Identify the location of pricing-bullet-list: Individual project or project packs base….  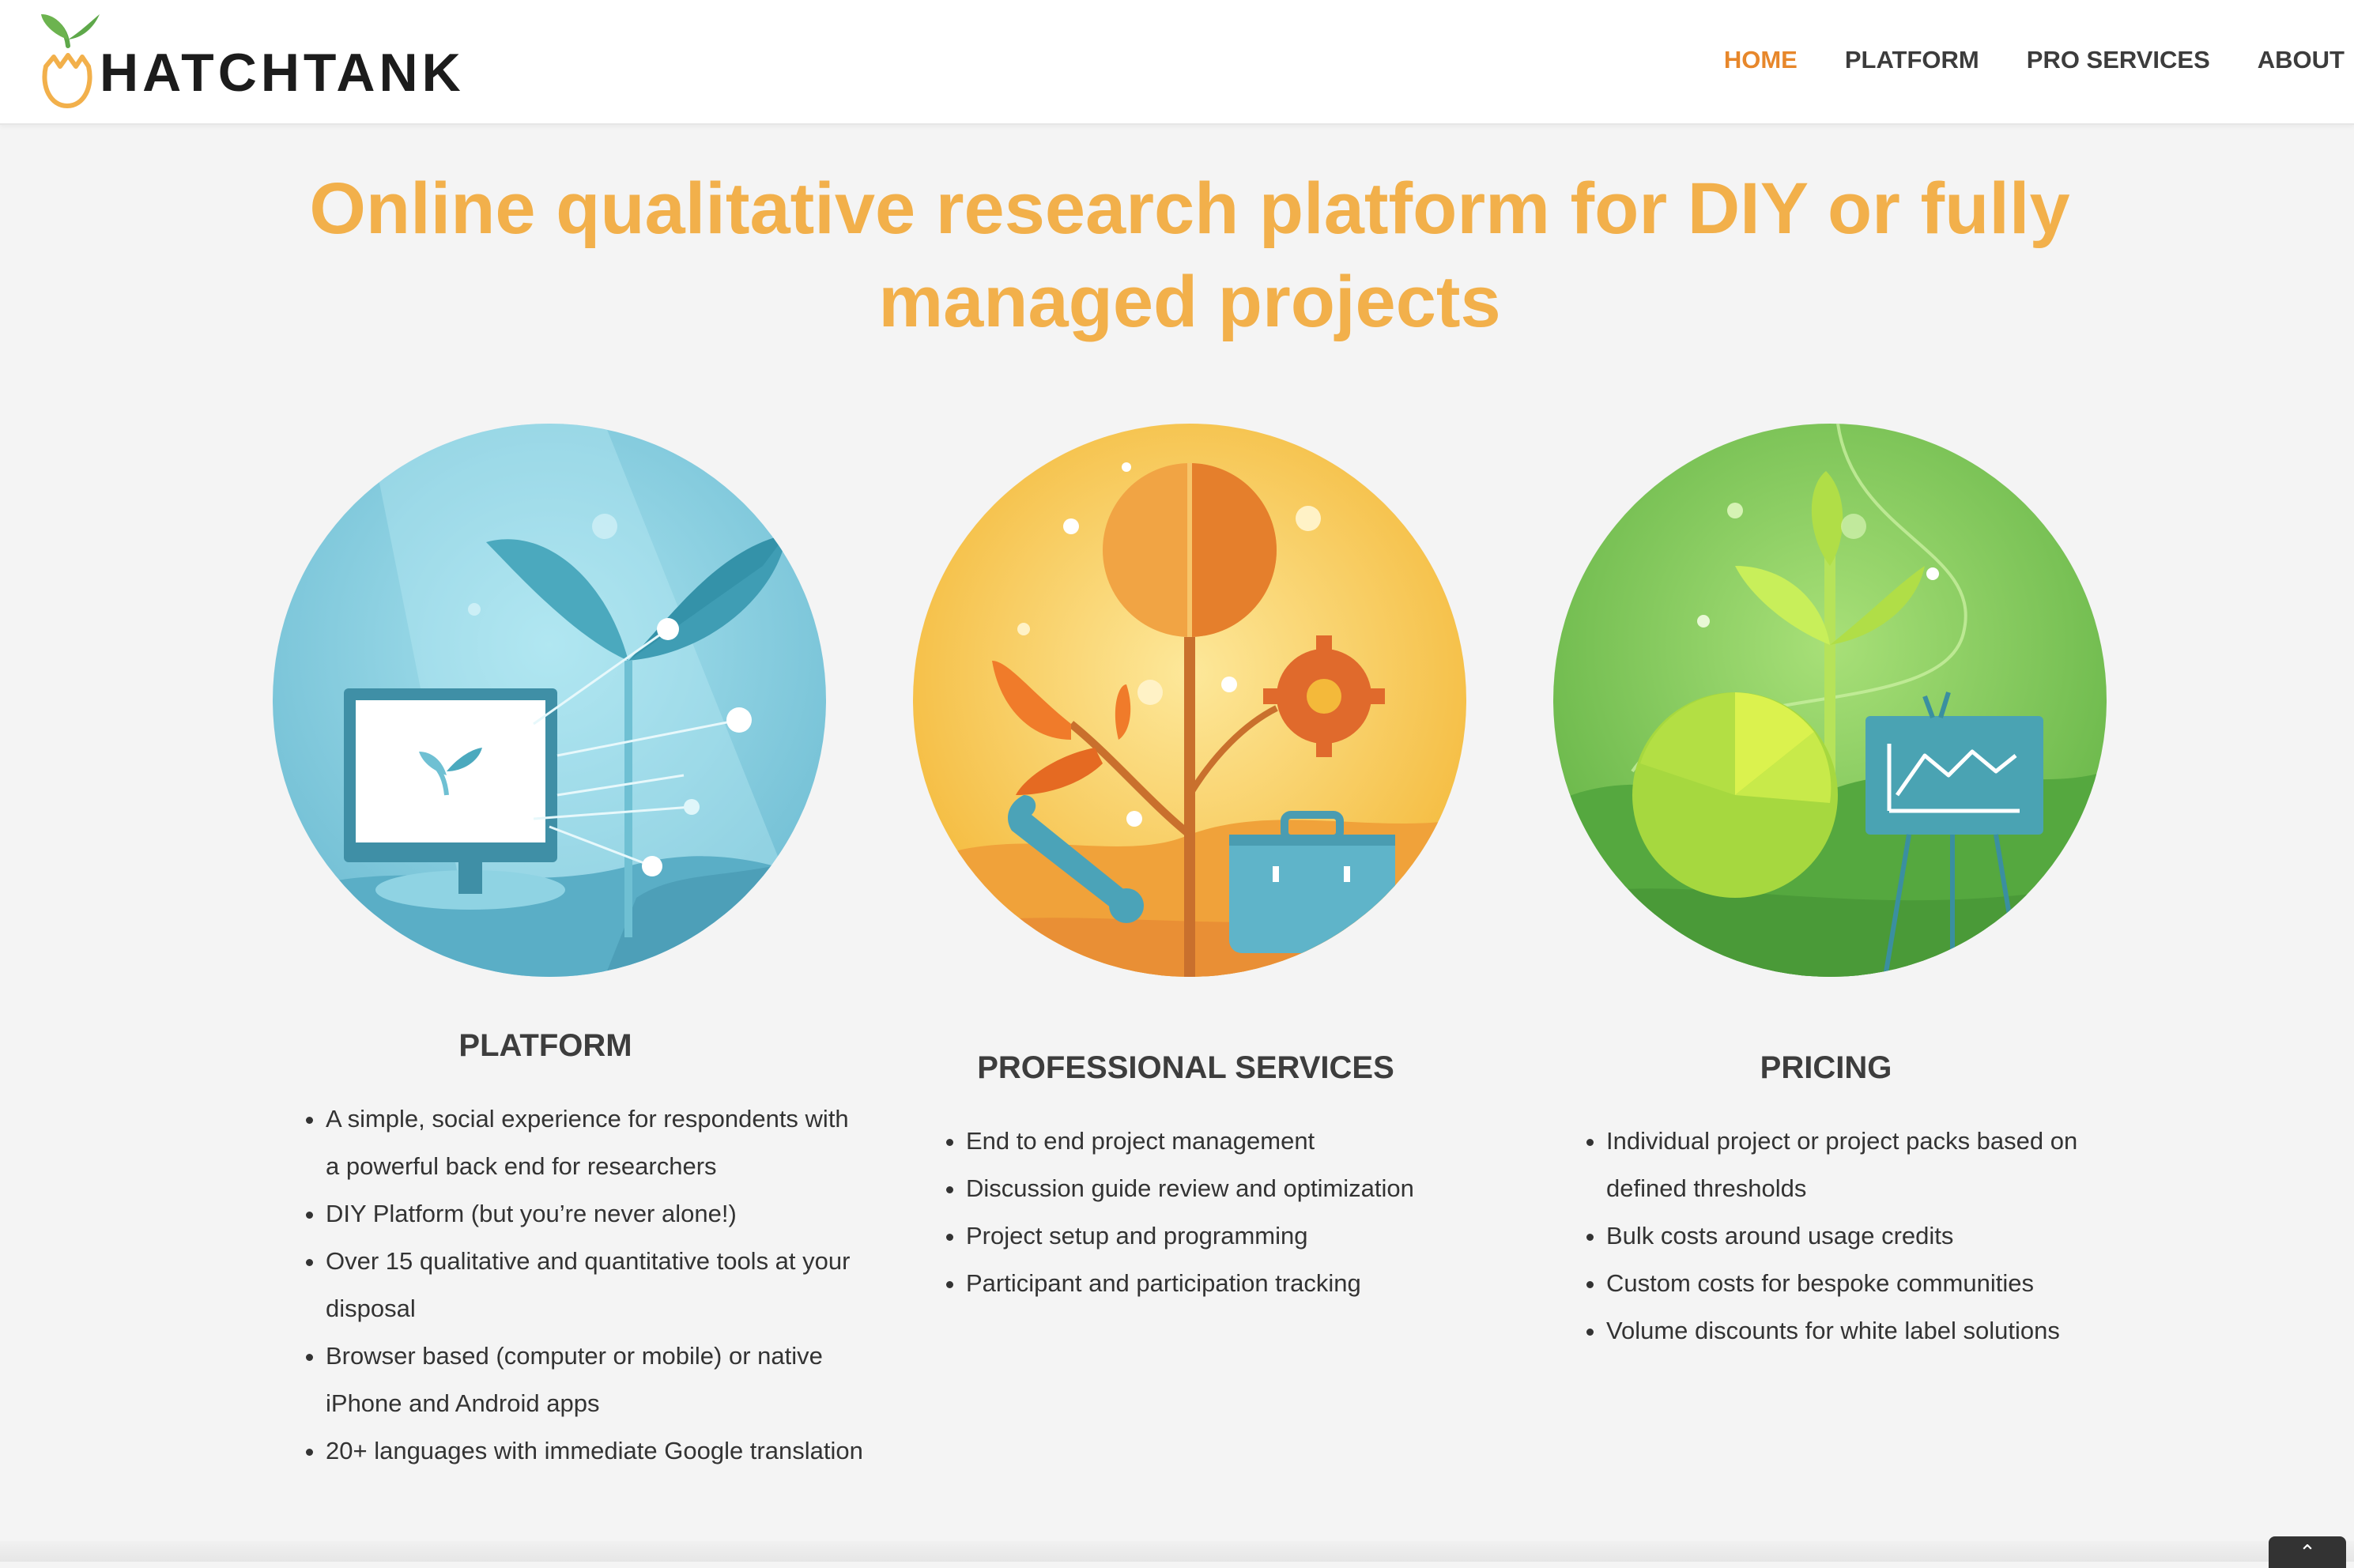
(1858, 1236).